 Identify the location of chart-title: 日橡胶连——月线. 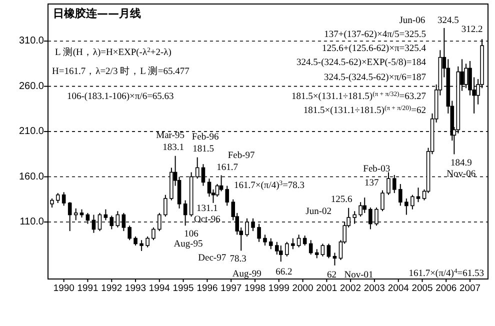
(97, 13).